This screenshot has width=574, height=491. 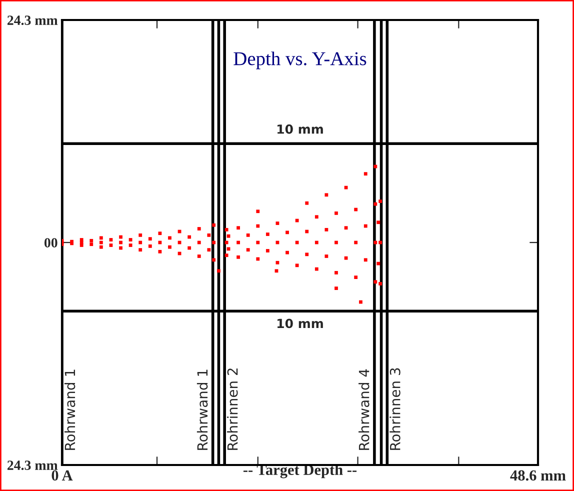 I want to click on x-tick-label: 0 A, so click(x=62, y=475).